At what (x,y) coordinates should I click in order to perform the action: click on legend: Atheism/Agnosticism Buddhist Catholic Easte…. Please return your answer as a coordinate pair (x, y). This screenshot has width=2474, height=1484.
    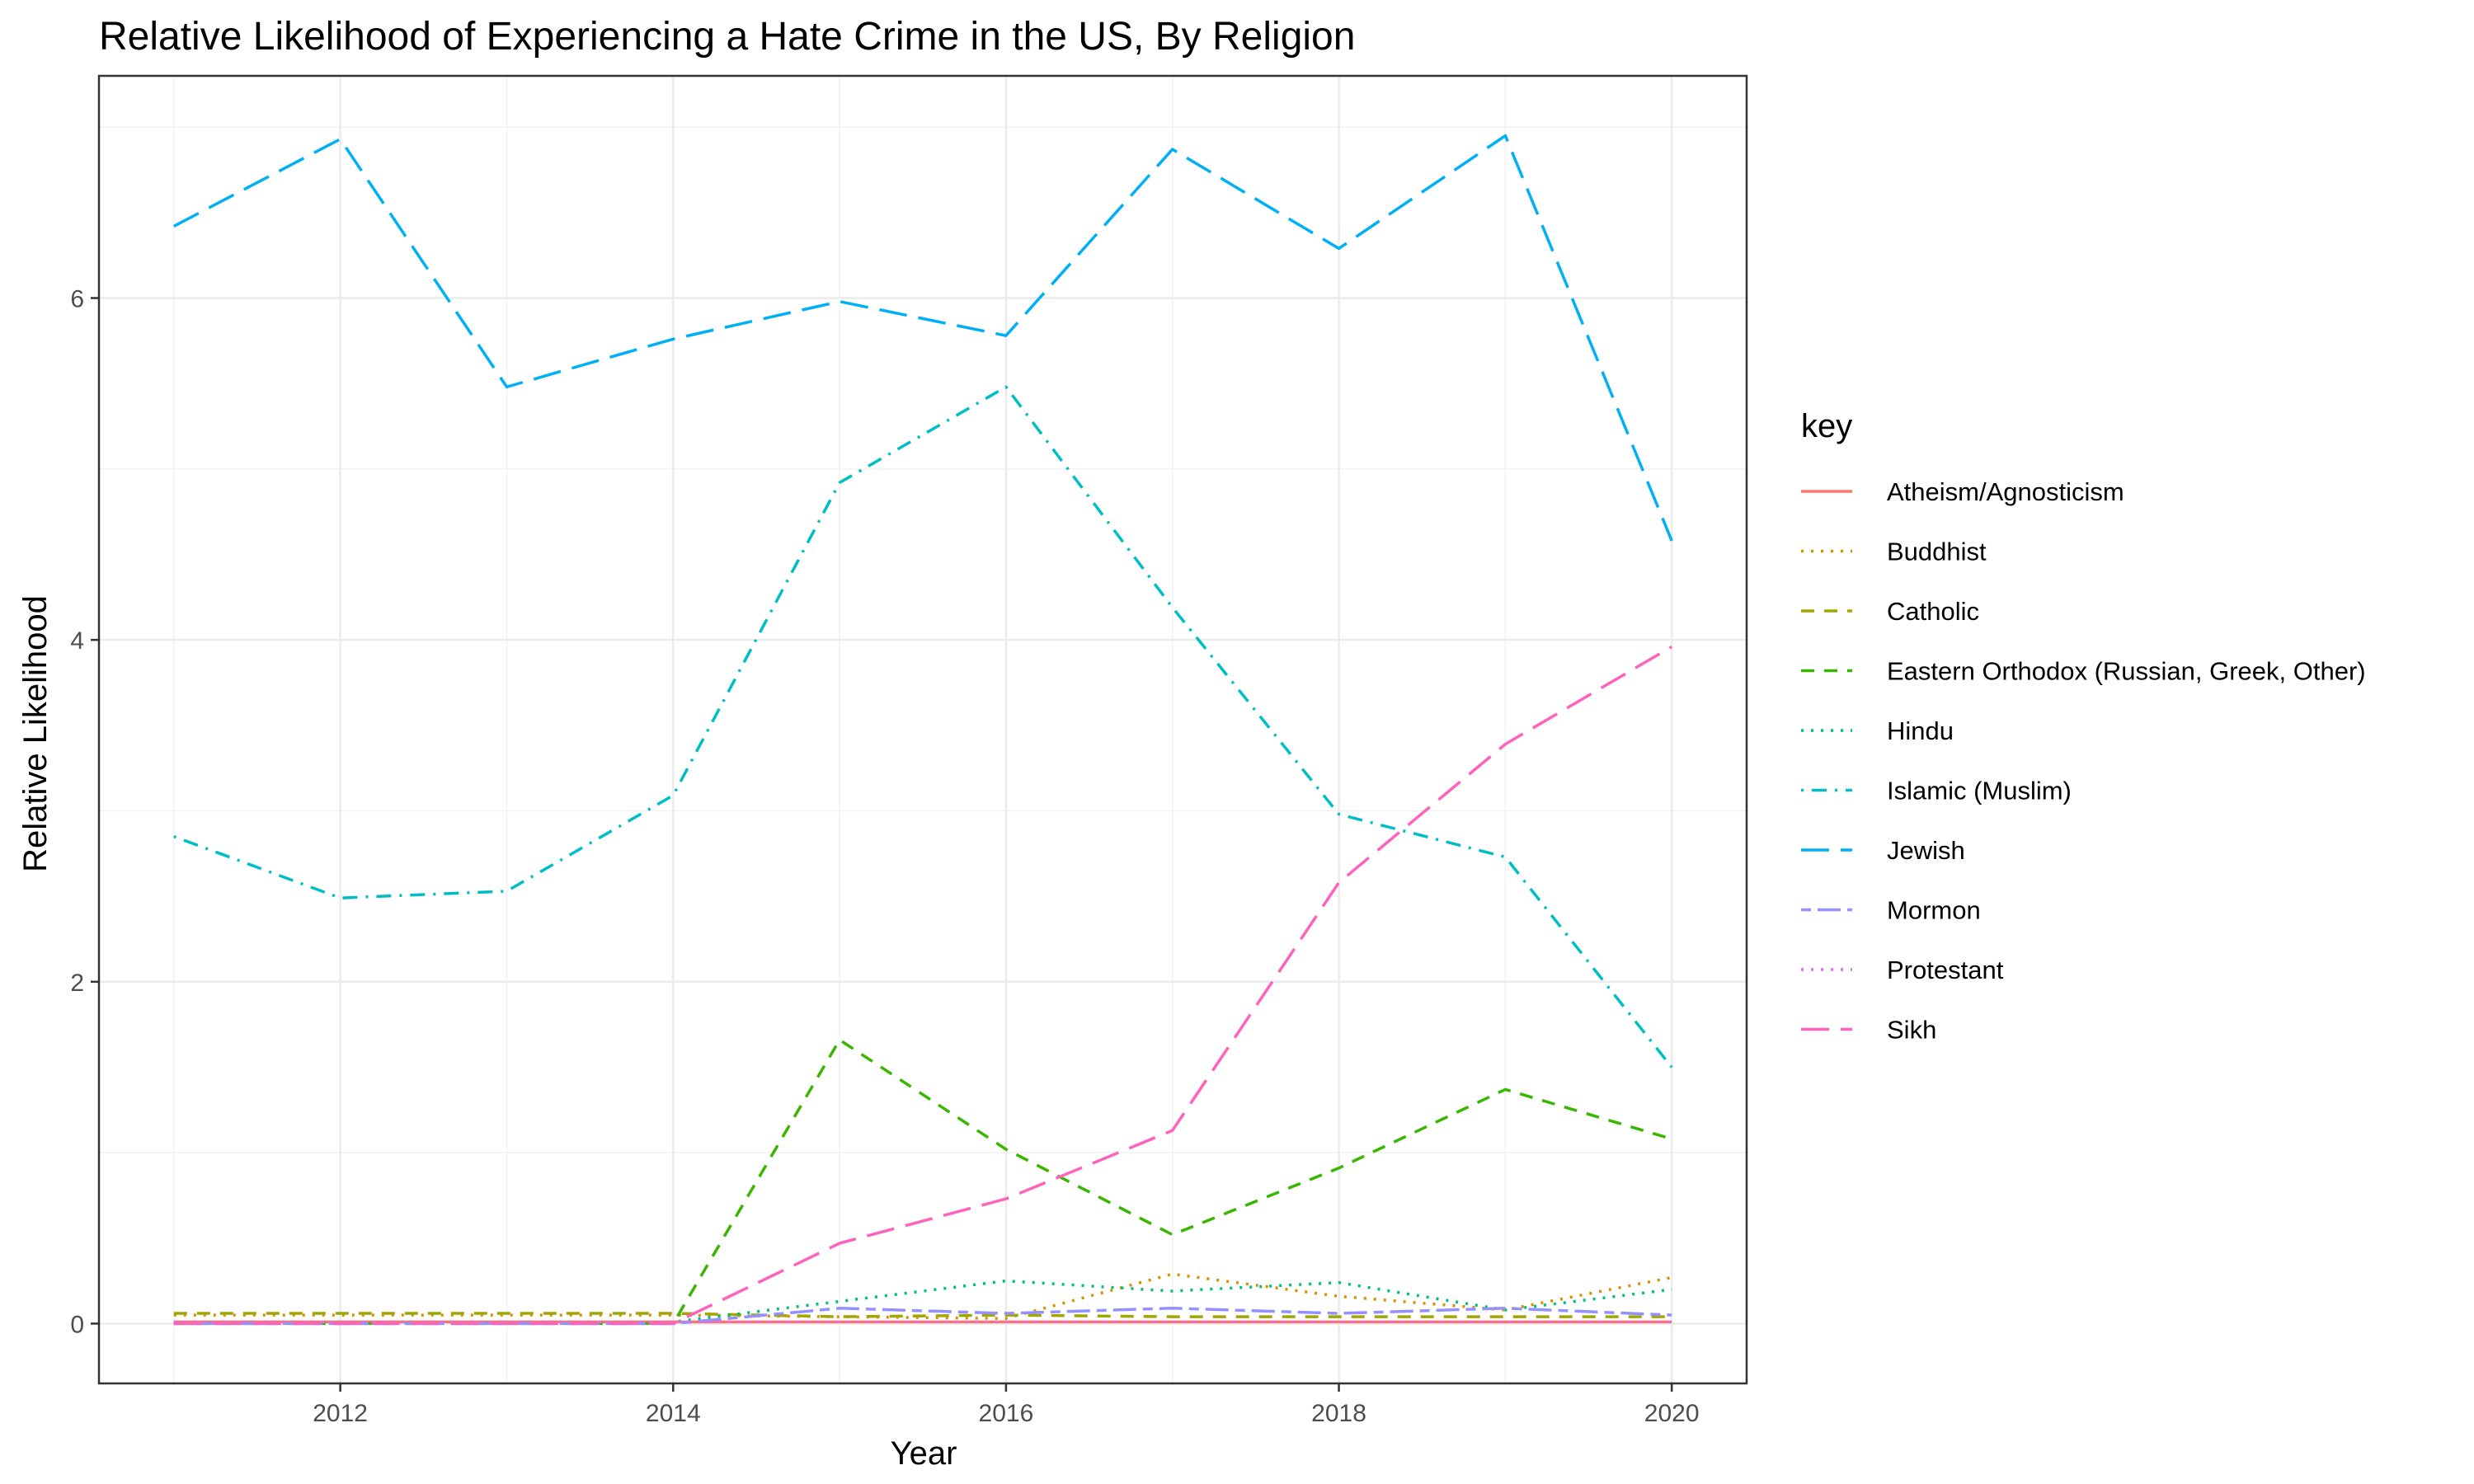
    Looking at the image, I should click on (2083, 761).